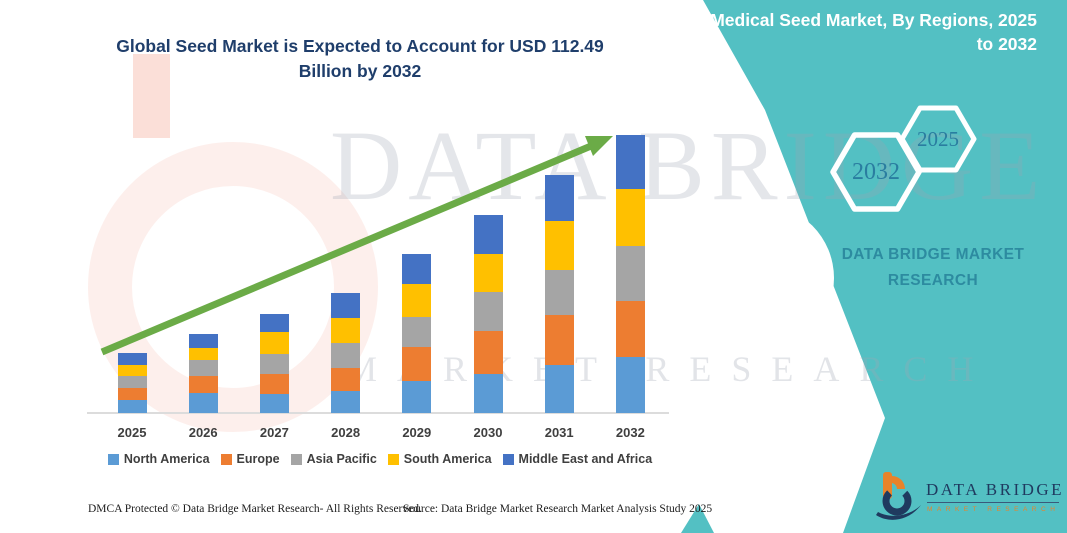 The height and width of the screenshot is (533, 1067). I want to click on bar-segment-2031-middle-east-and-africa, so click(559, 198).